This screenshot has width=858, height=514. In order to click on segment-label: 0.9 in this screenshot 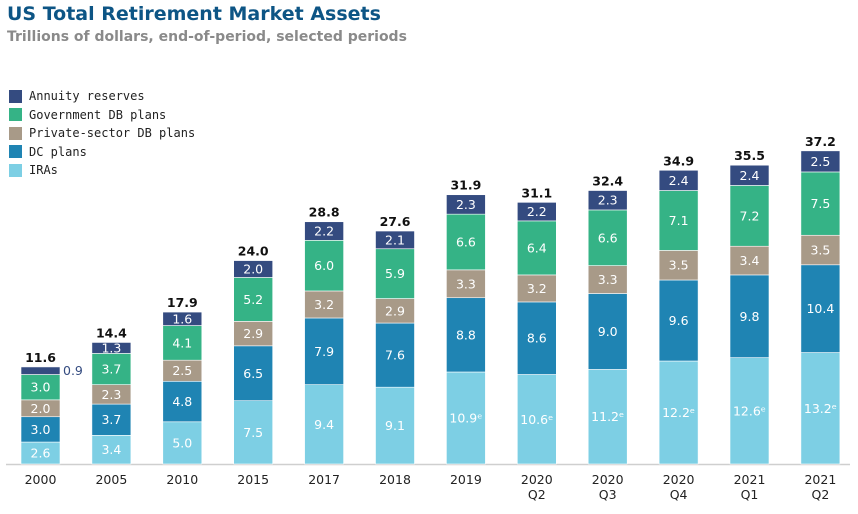, I will do `click(73, 370)`.